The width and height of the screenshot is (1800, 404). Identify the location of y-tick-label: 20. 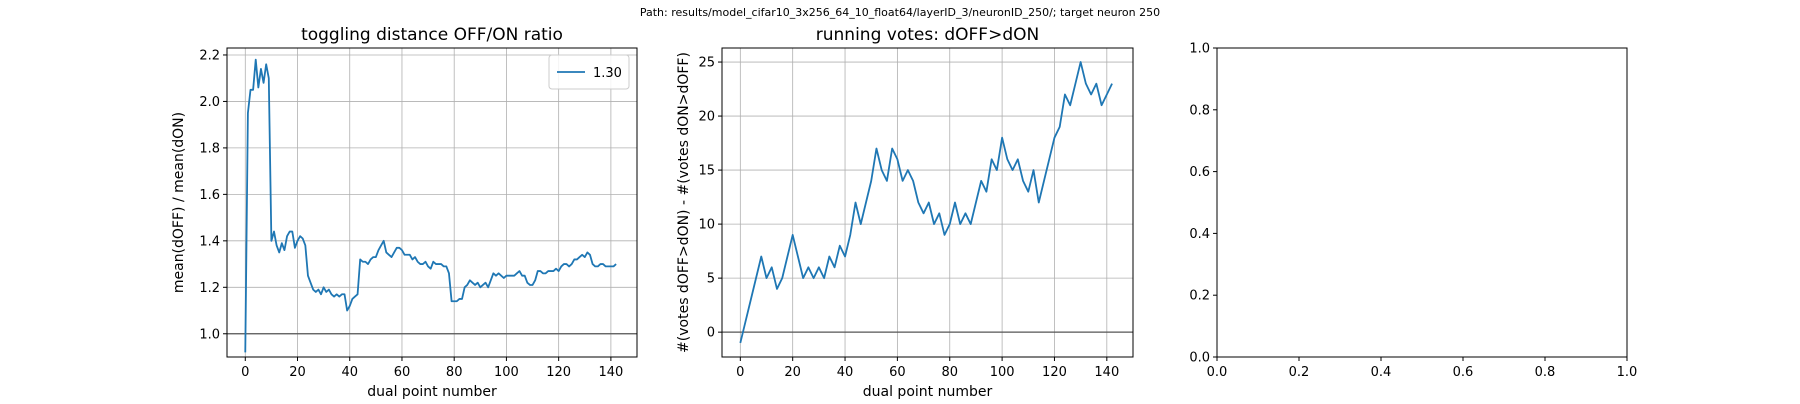
(706, 117).